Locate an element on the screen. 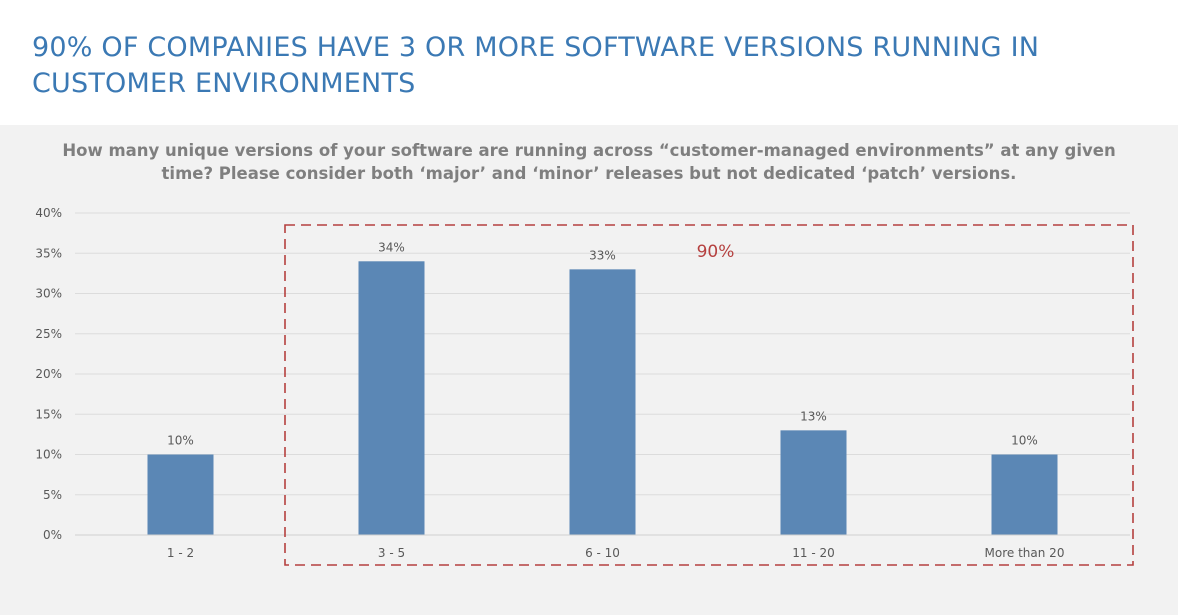 Image resolution: width=1178 pixels, height=615 pixels. category-label: 11 - 20 is located at coordinates (813, 553).